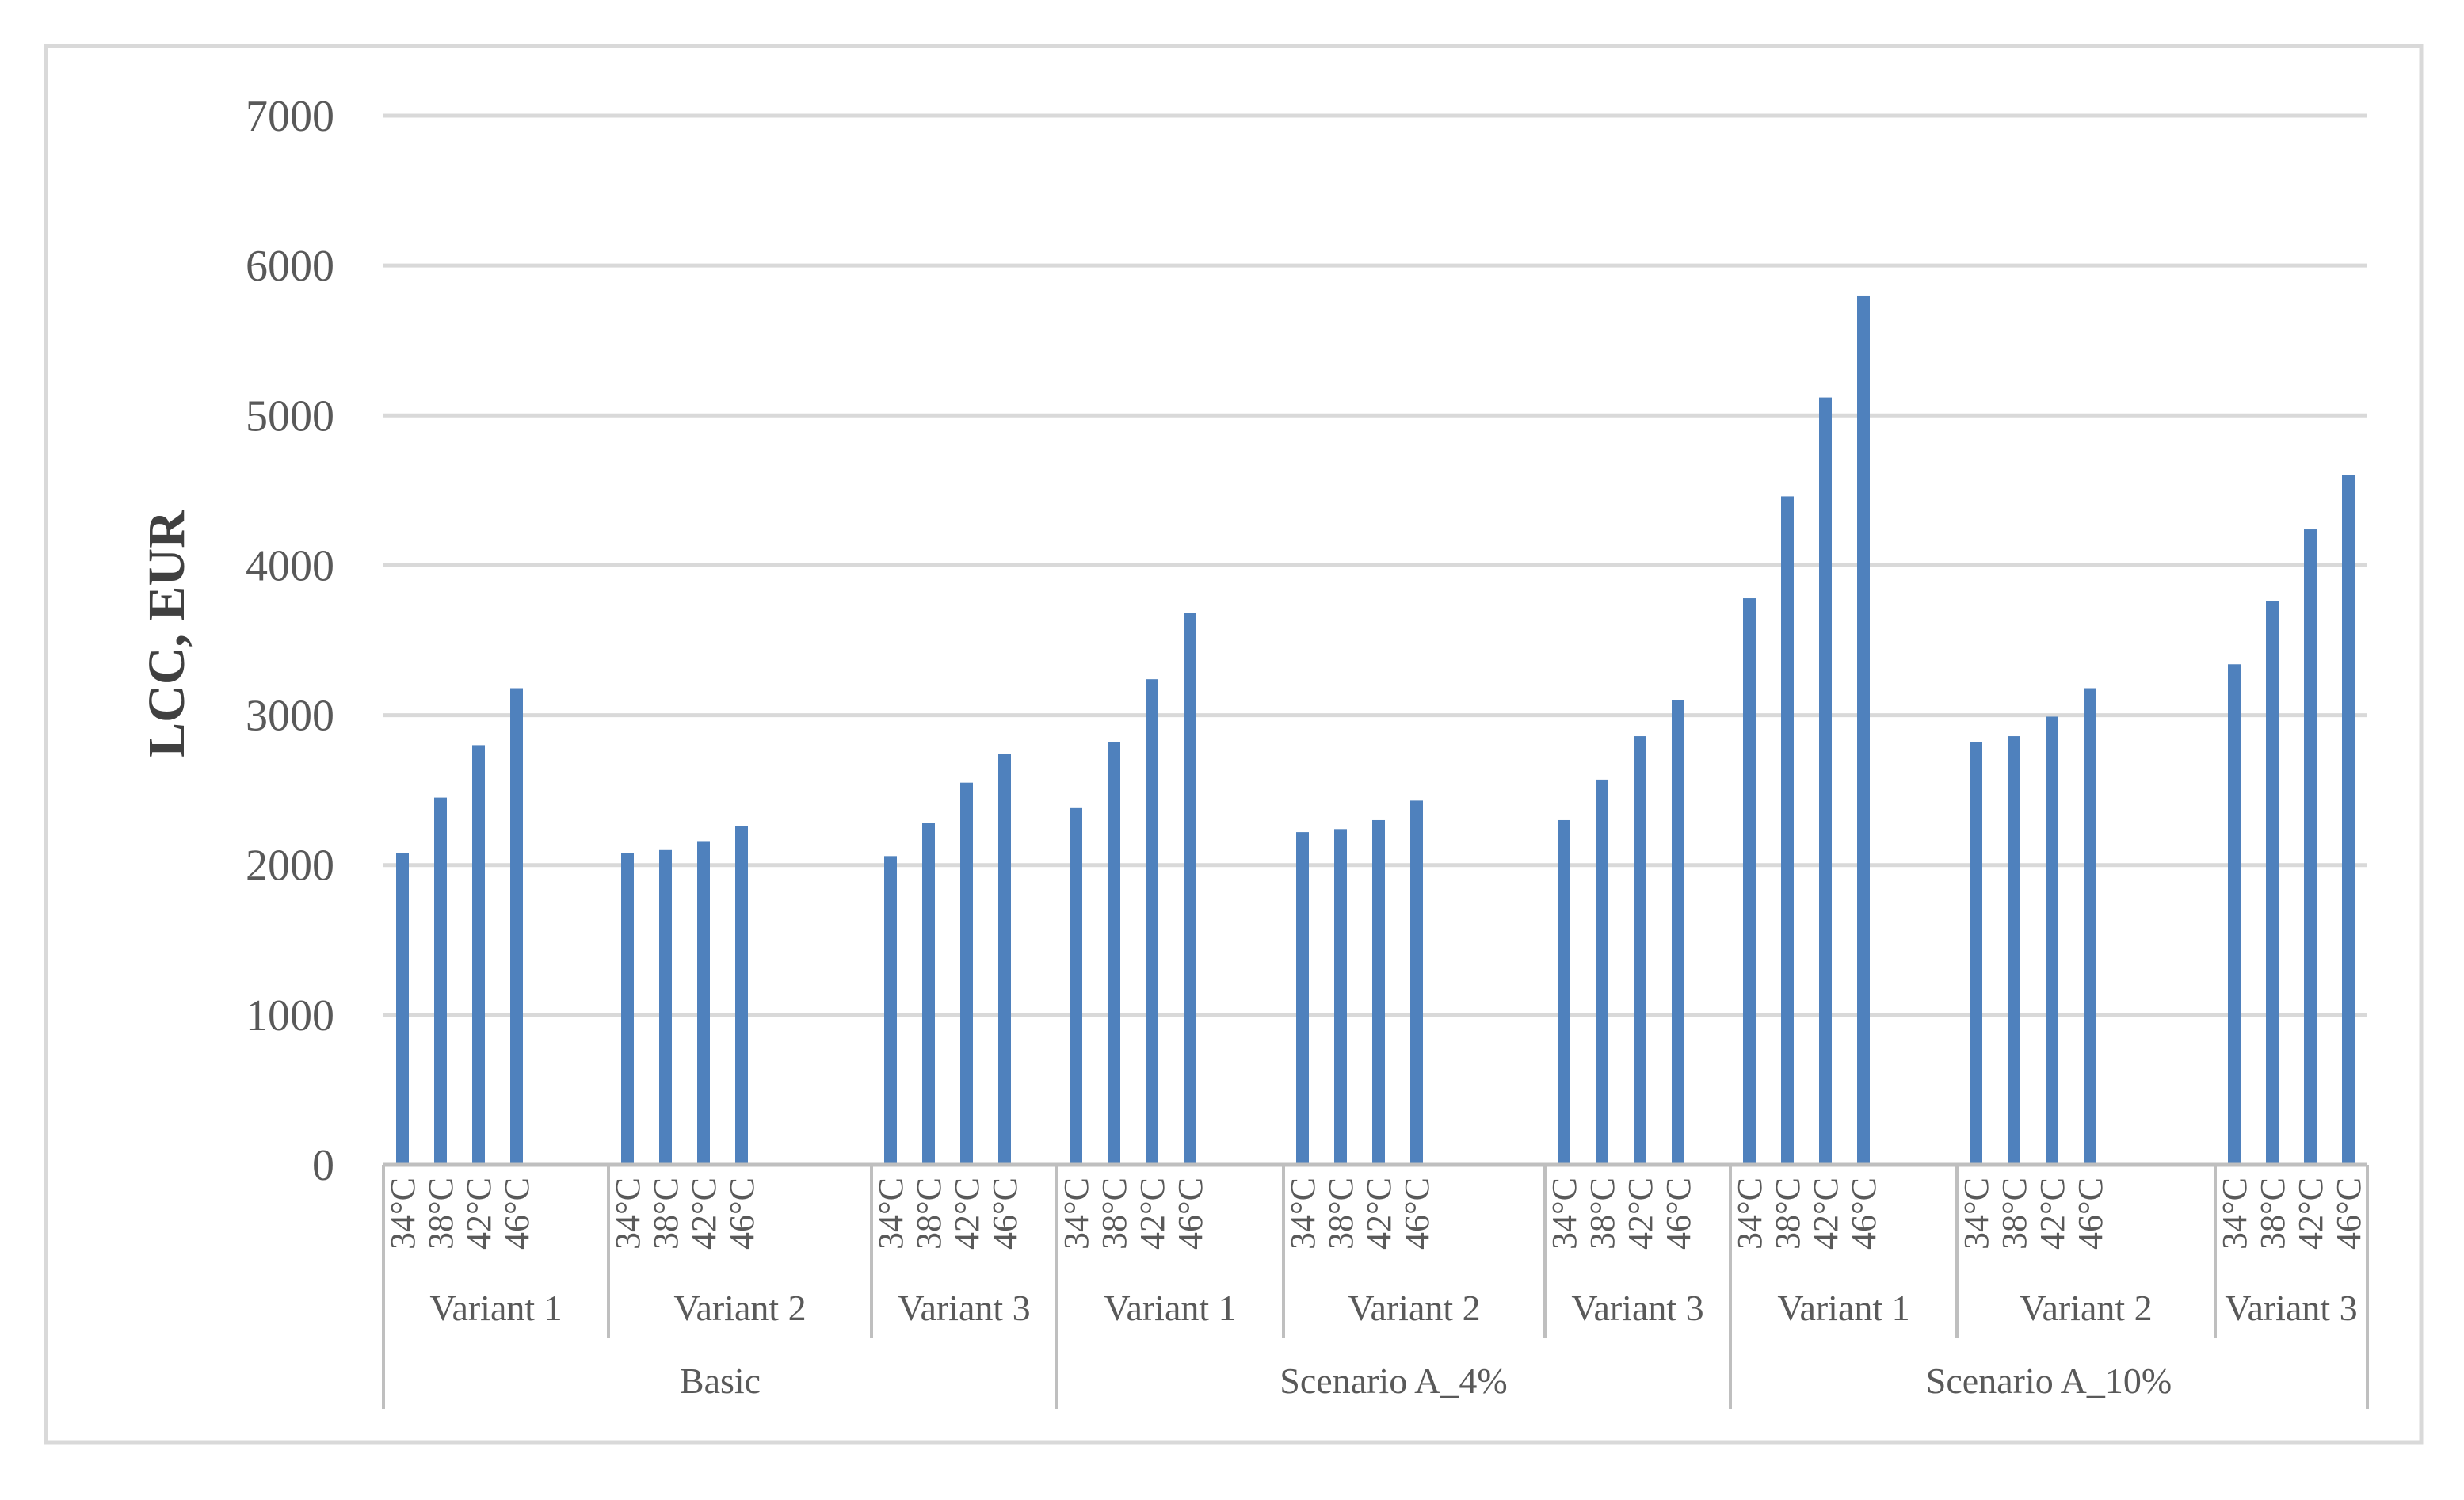 This screenshot has width=2464, height=1500. What do you see at coordinates (720, 1381) in the screenshot?
I see `group-label: Basic` at bounding box center [720, 1381].